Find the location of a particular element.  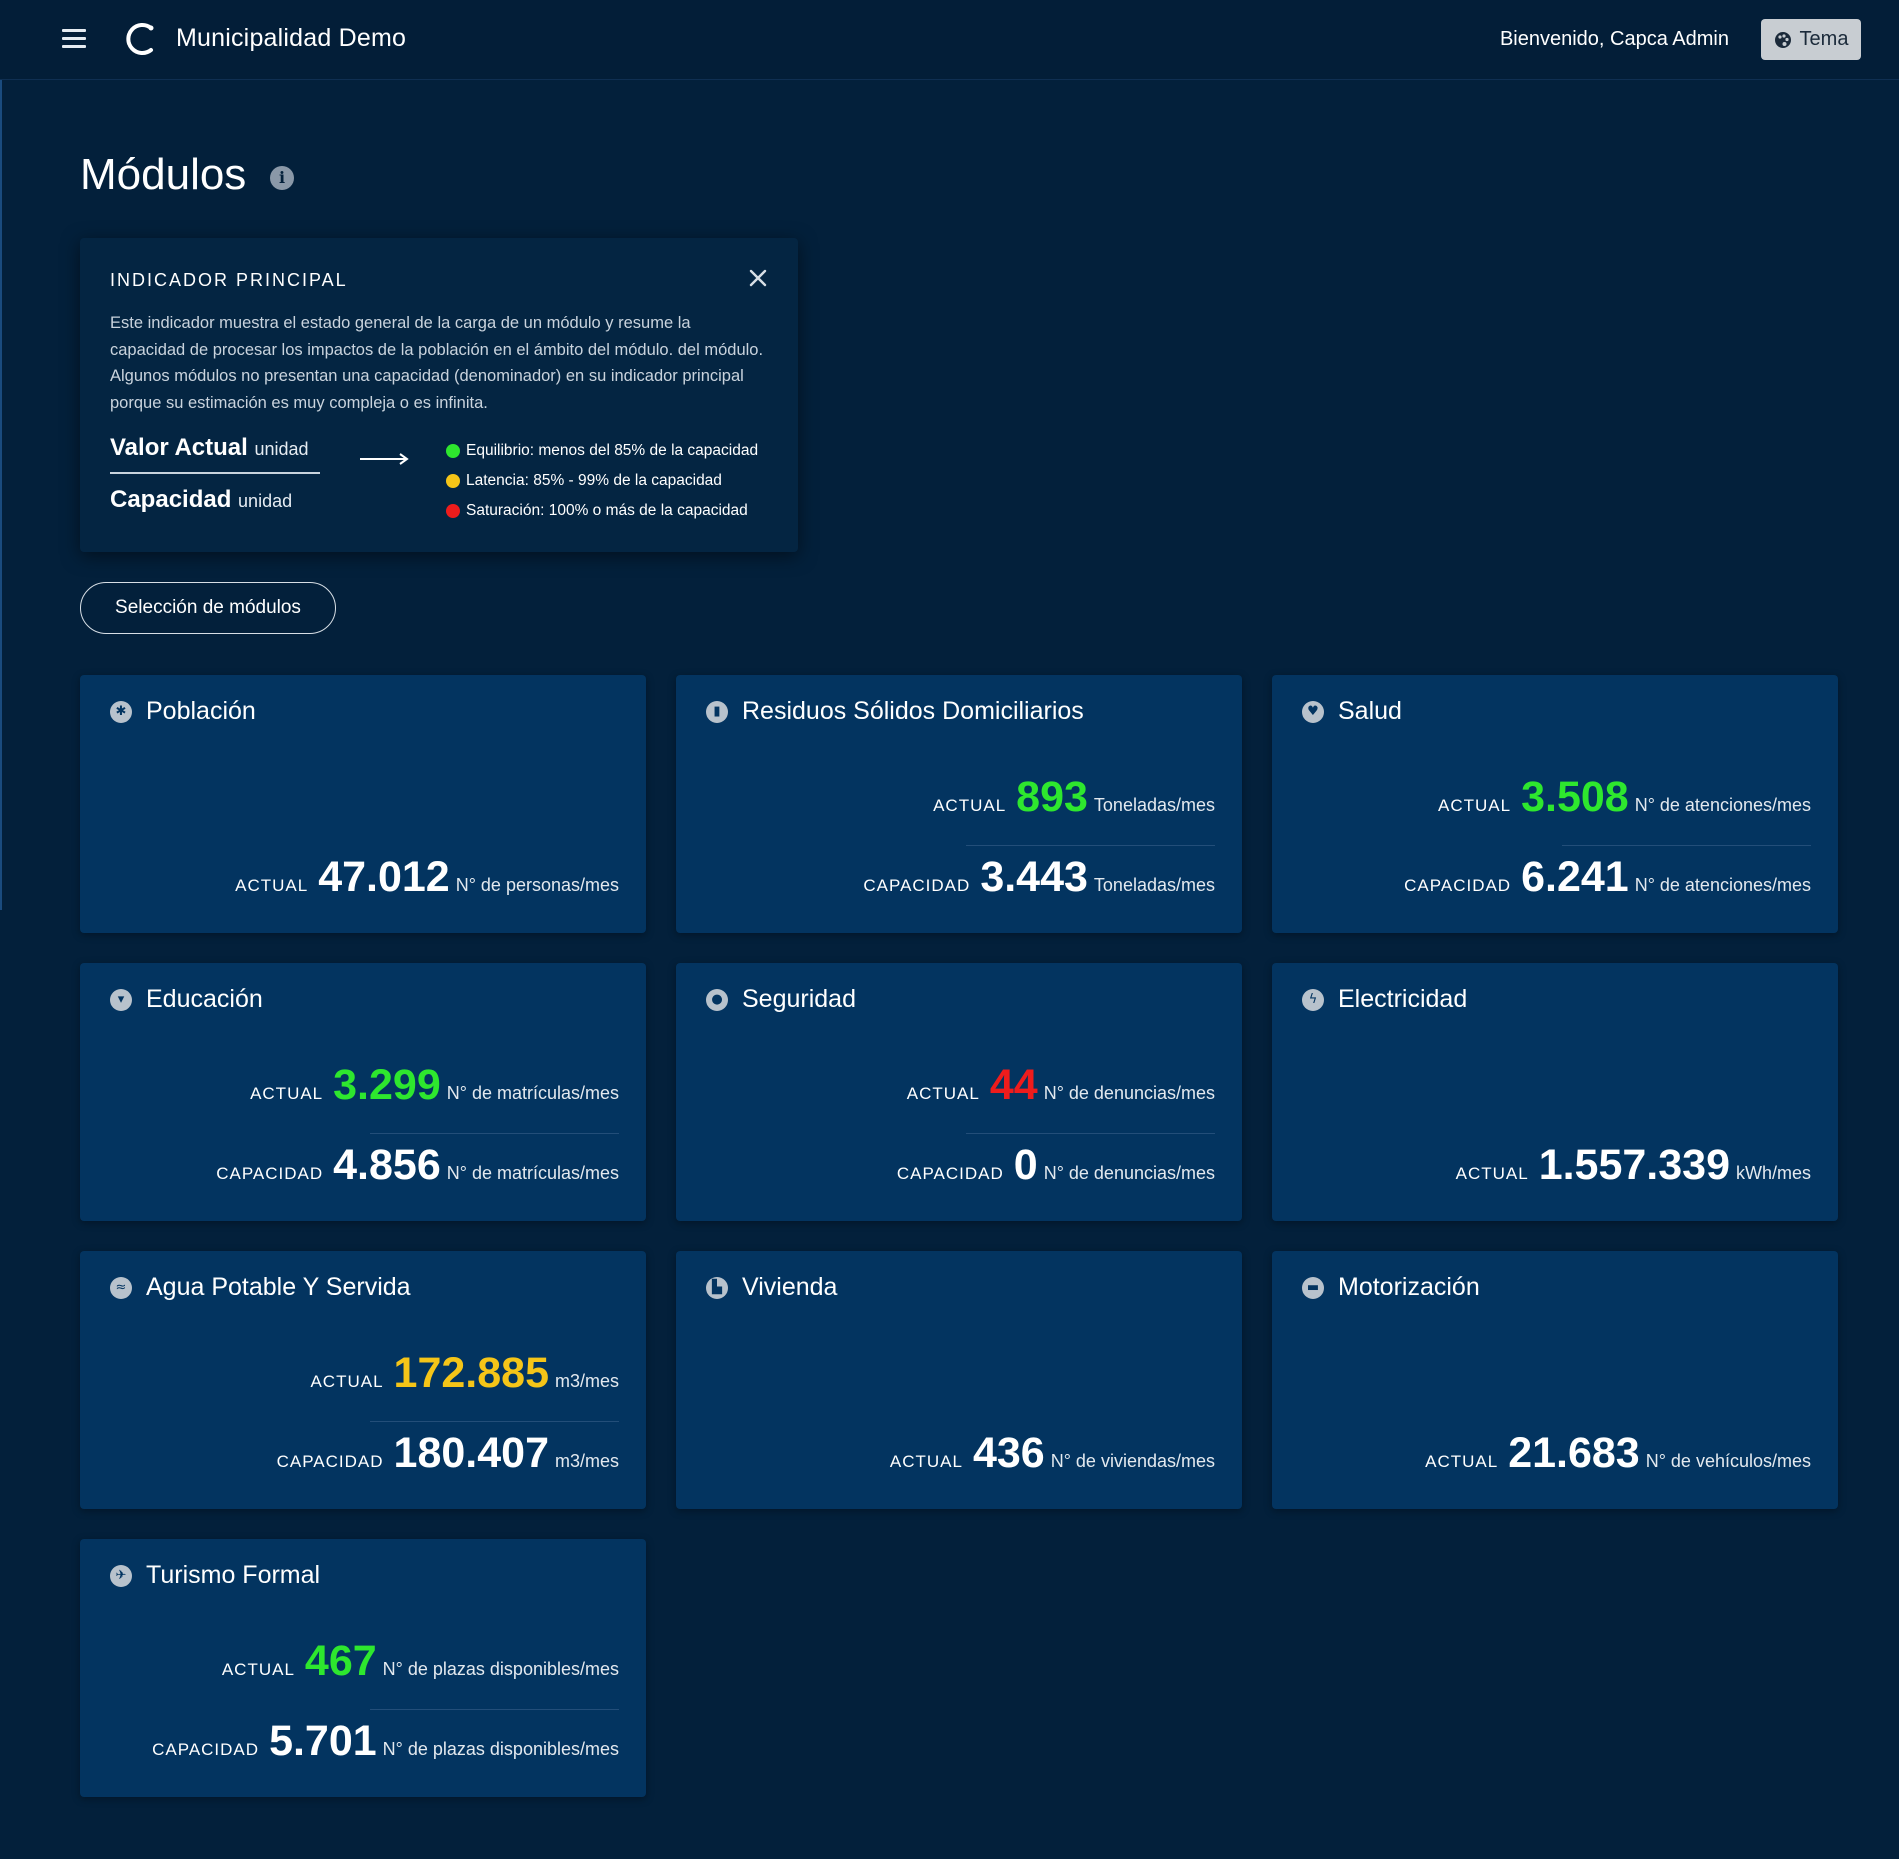

module-name: Educación is located at coordinates (204, 999).